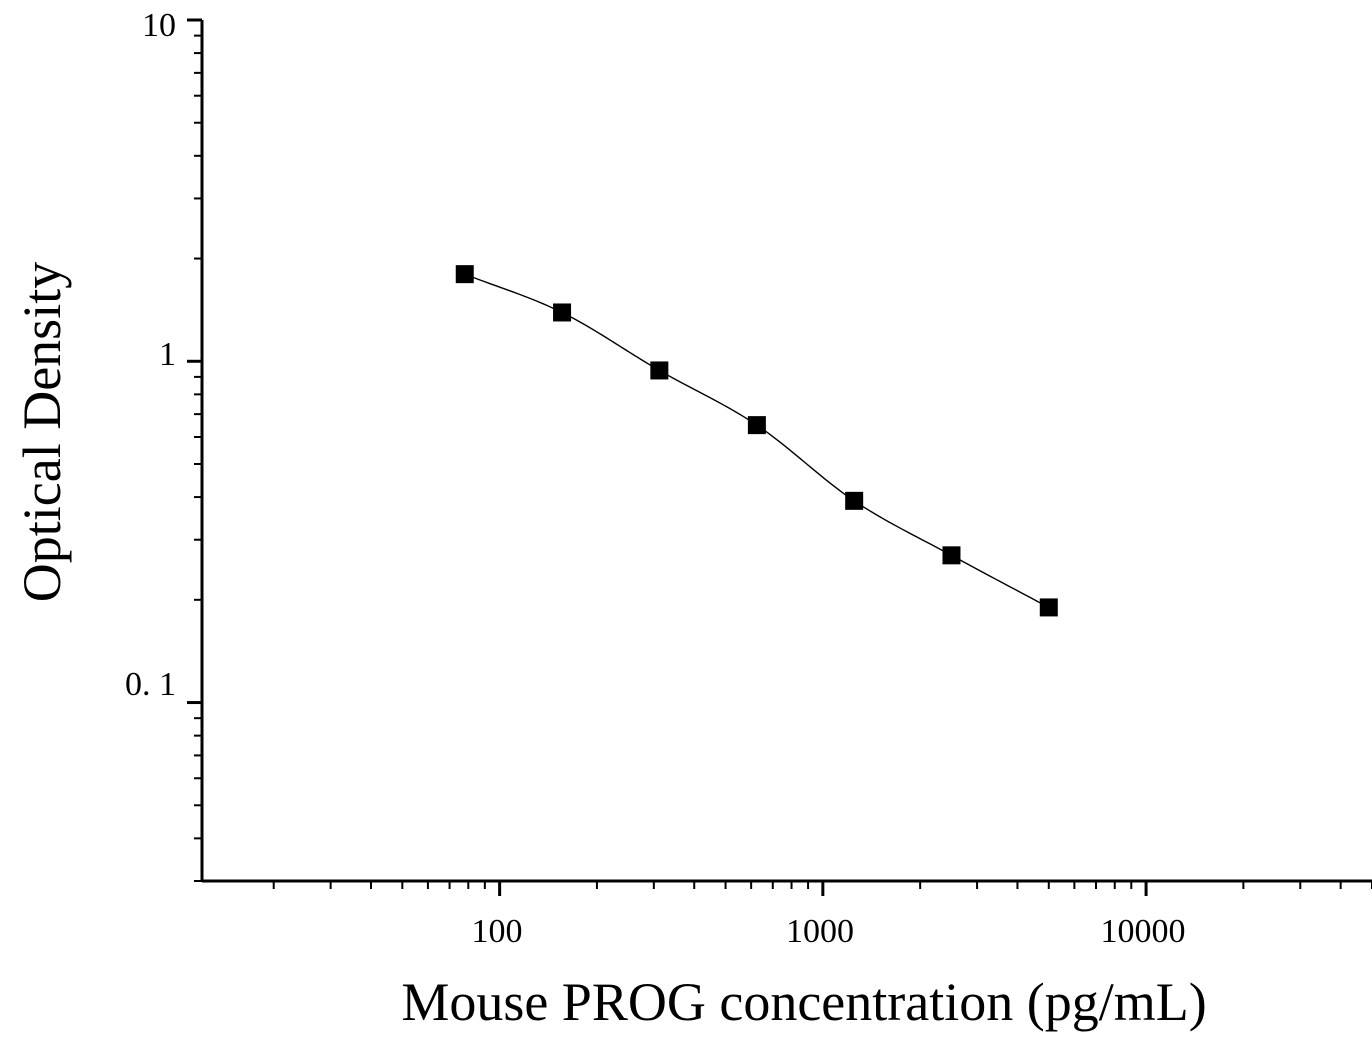 The width and height of the screenshot is (1372, 1037). Describe the element at coordinates (1143, 931) in the screenshot. I see `x-tick-label-10000: 10000` at that location.